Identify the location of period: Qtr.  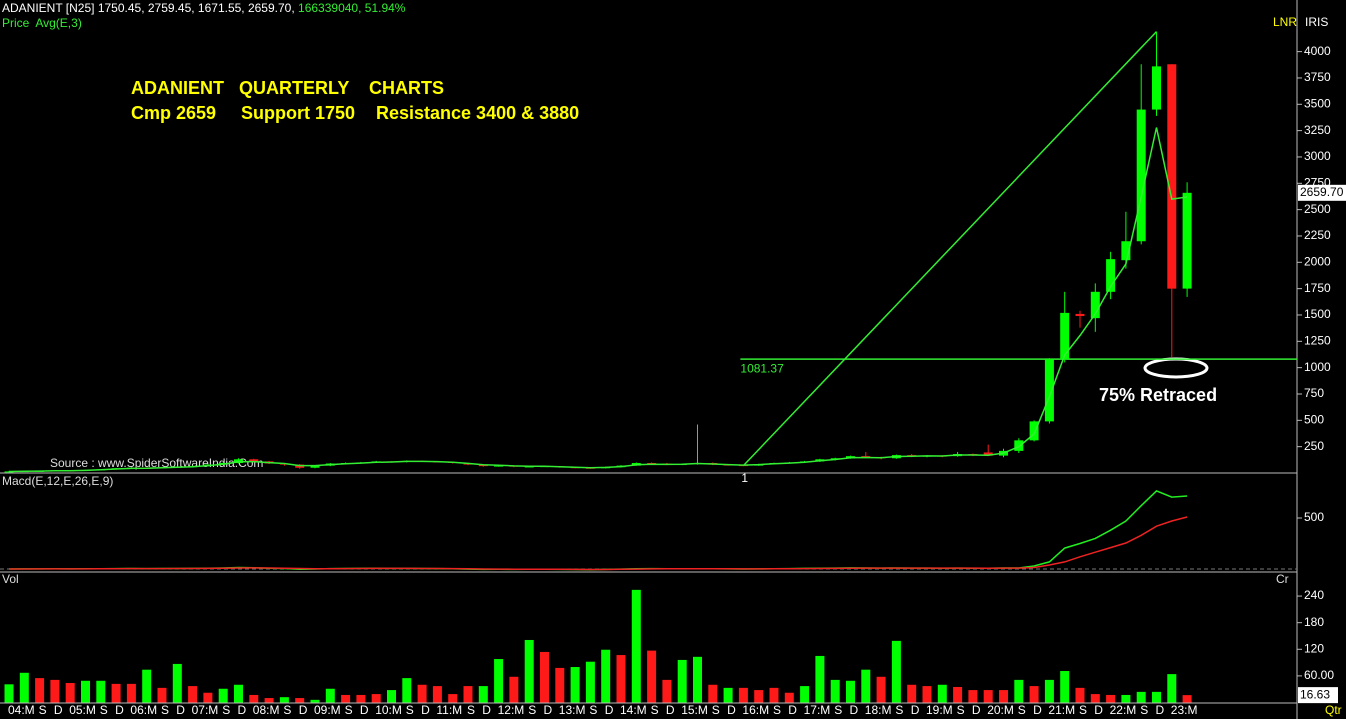
(1333, 710).